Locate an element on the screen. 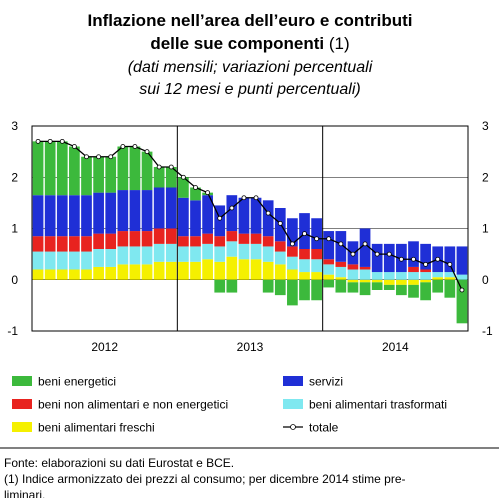  legend-label: beni non alimentari e non energetici is located at coordinates (133, 405).